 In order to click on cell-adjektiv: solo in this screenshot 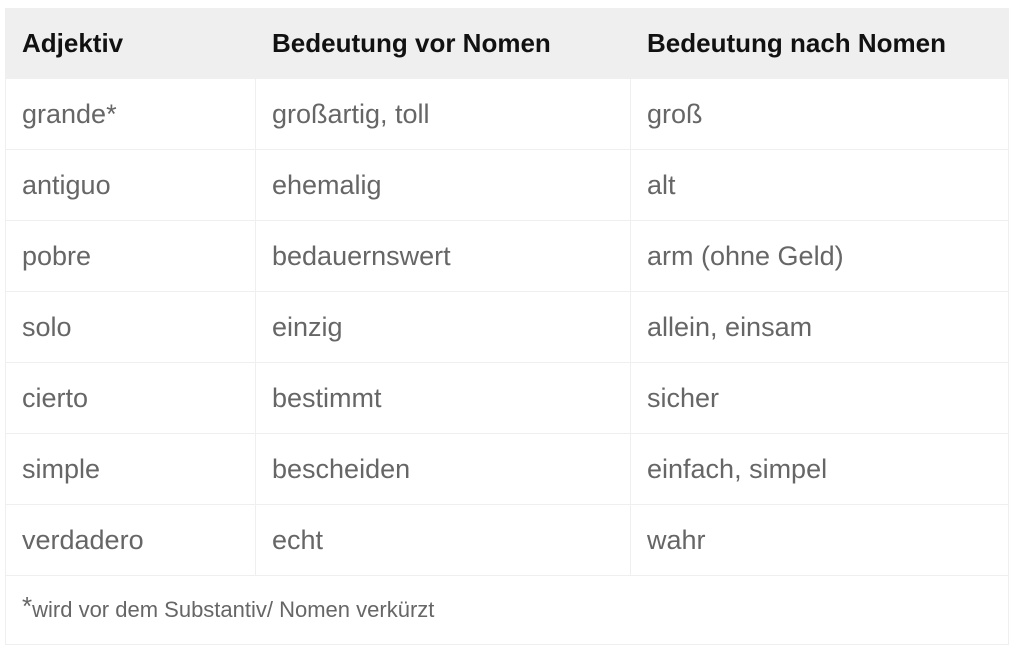, I will do `click(131, 327)`.